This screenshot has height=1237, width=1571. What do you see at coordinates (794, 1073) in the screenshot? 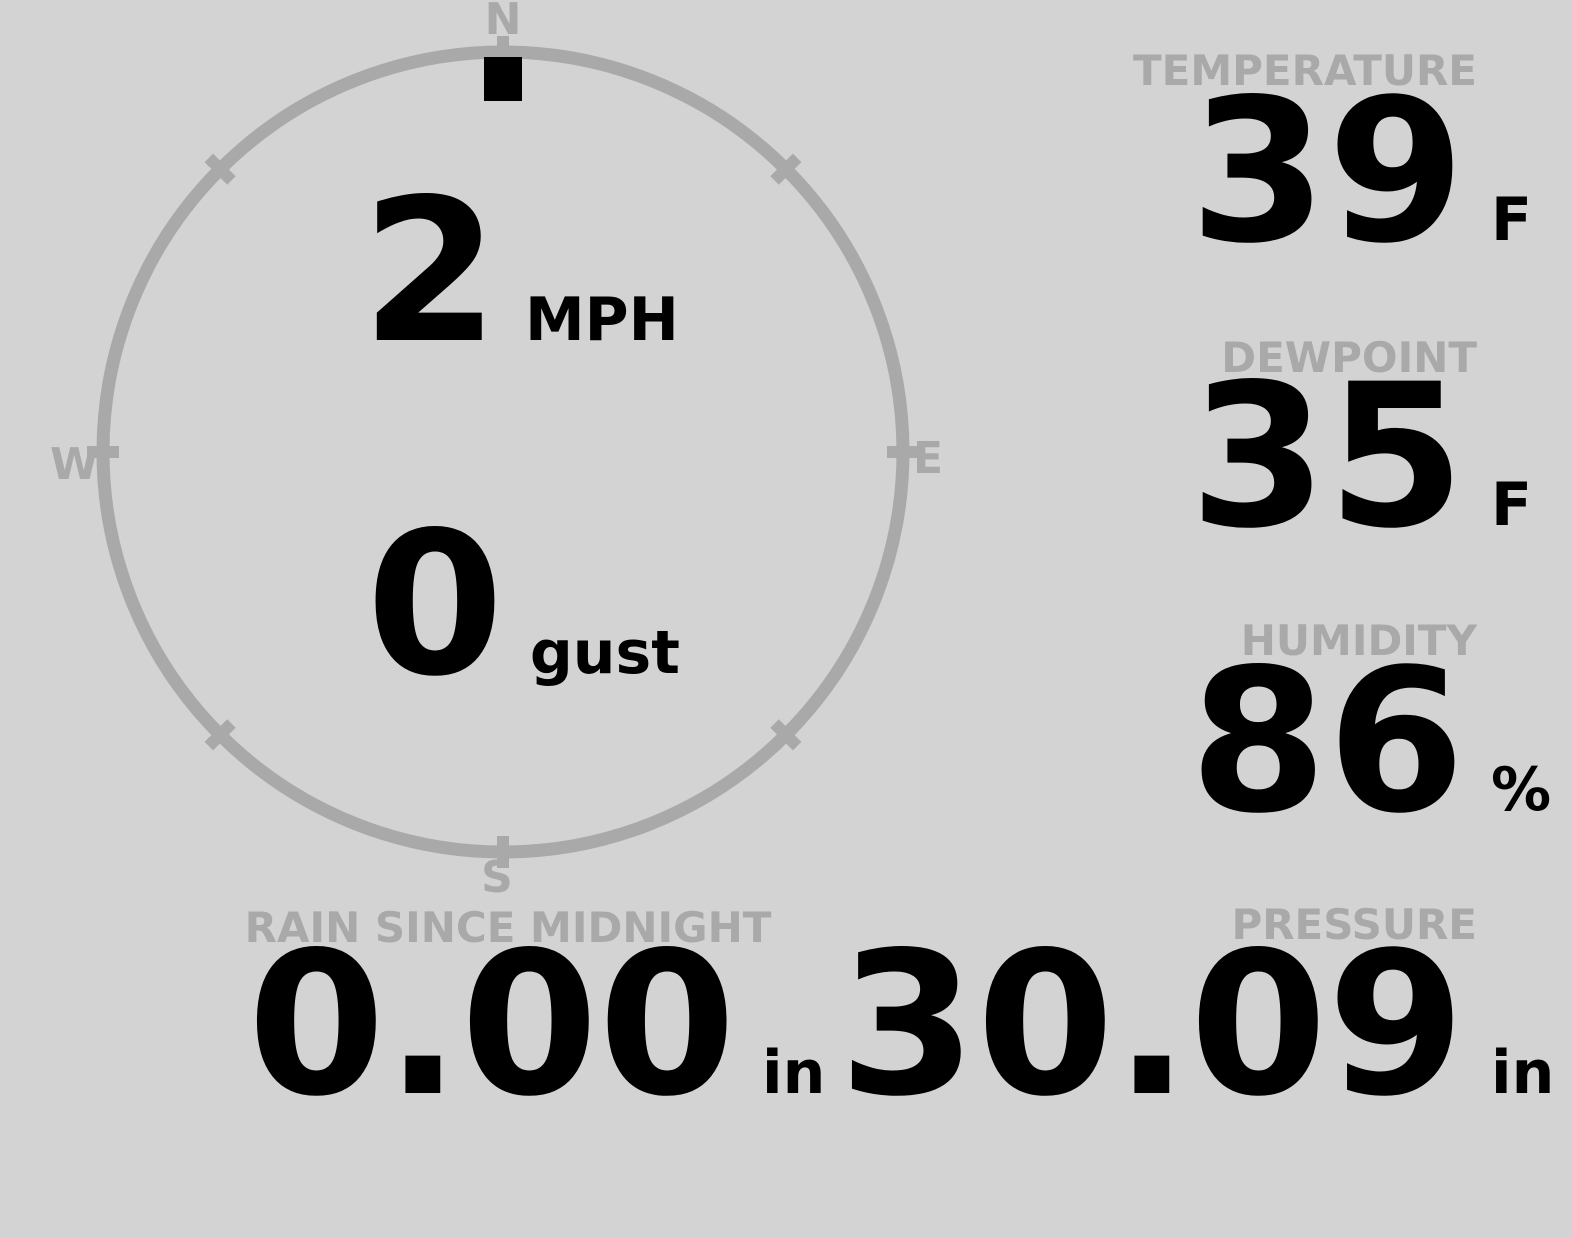
I see `rain-unit: in` at bounding box center [794, 1073].